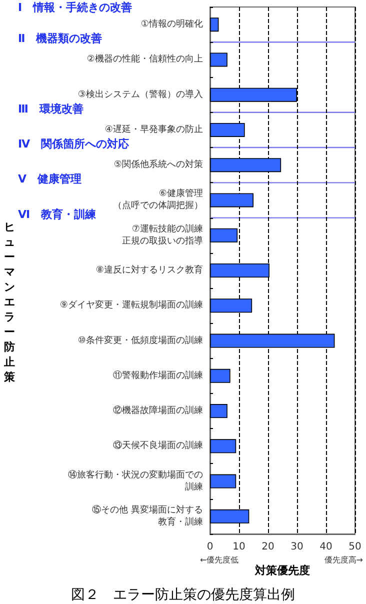 This screenshot has width=366, height=604. What do you see at coordinates (219, 560) in the screenshot?
I see `text: ←優先度低` at bounding box center [219, 560].